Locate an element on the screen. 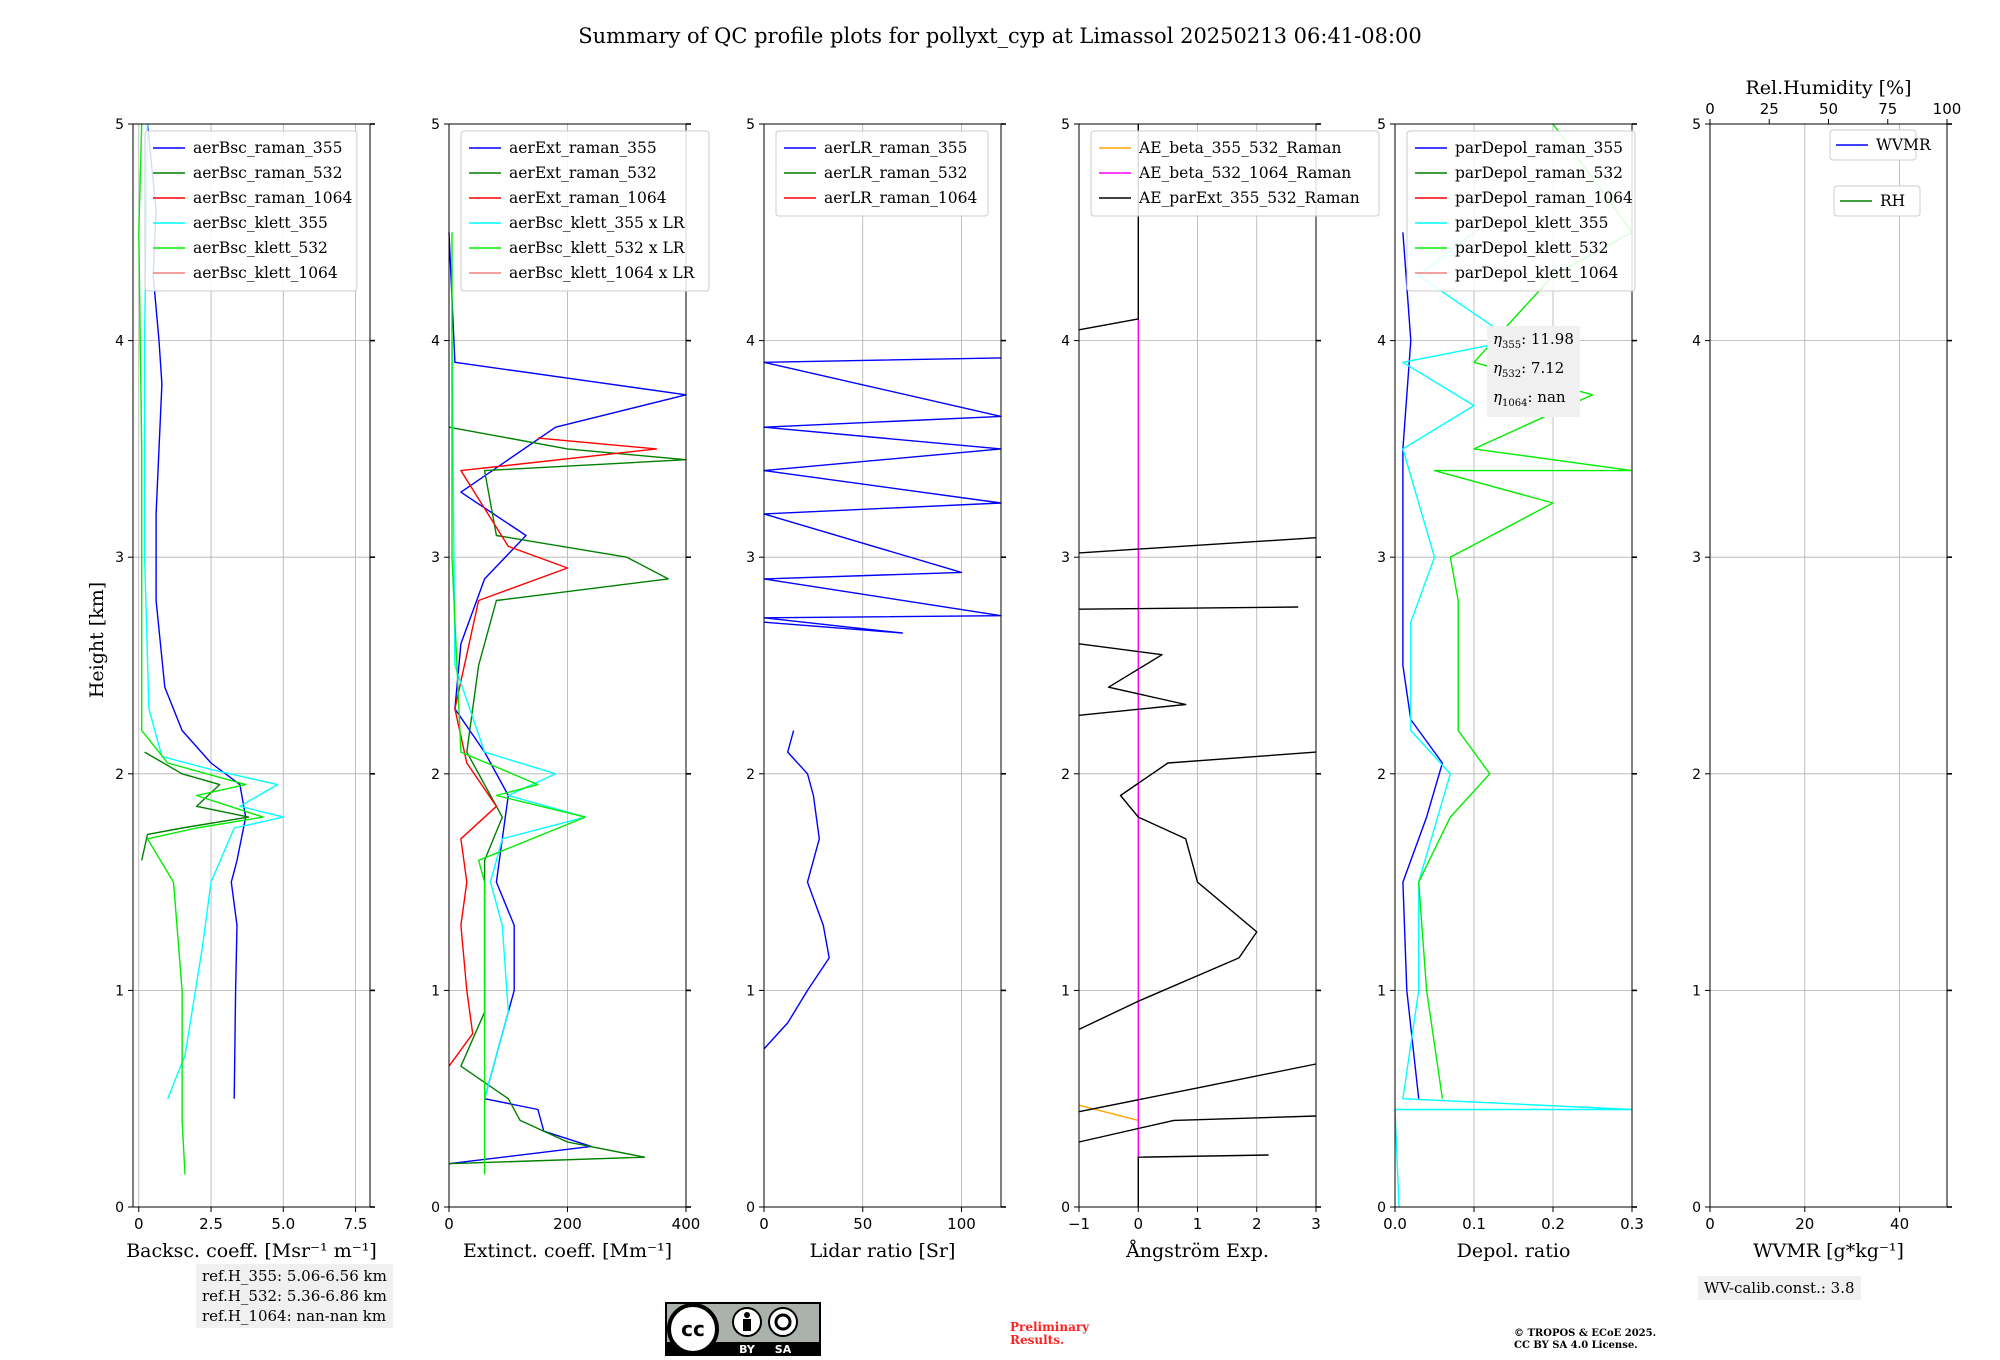 This screenshot has height=1360, width=2000. sa-icon is located at coordinates (783, 1322).